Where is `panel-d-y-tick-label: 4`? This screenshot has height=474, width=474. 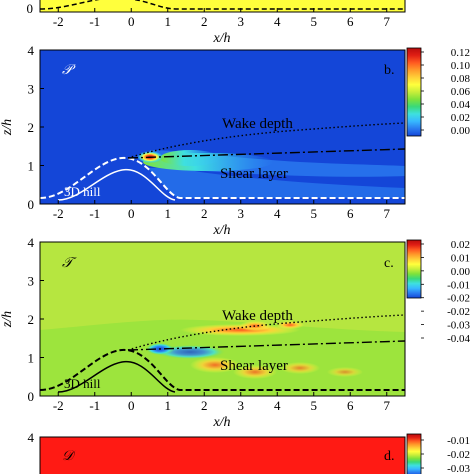 panel-d-y-tick-label: 4 is located at coordinates (31, 437).